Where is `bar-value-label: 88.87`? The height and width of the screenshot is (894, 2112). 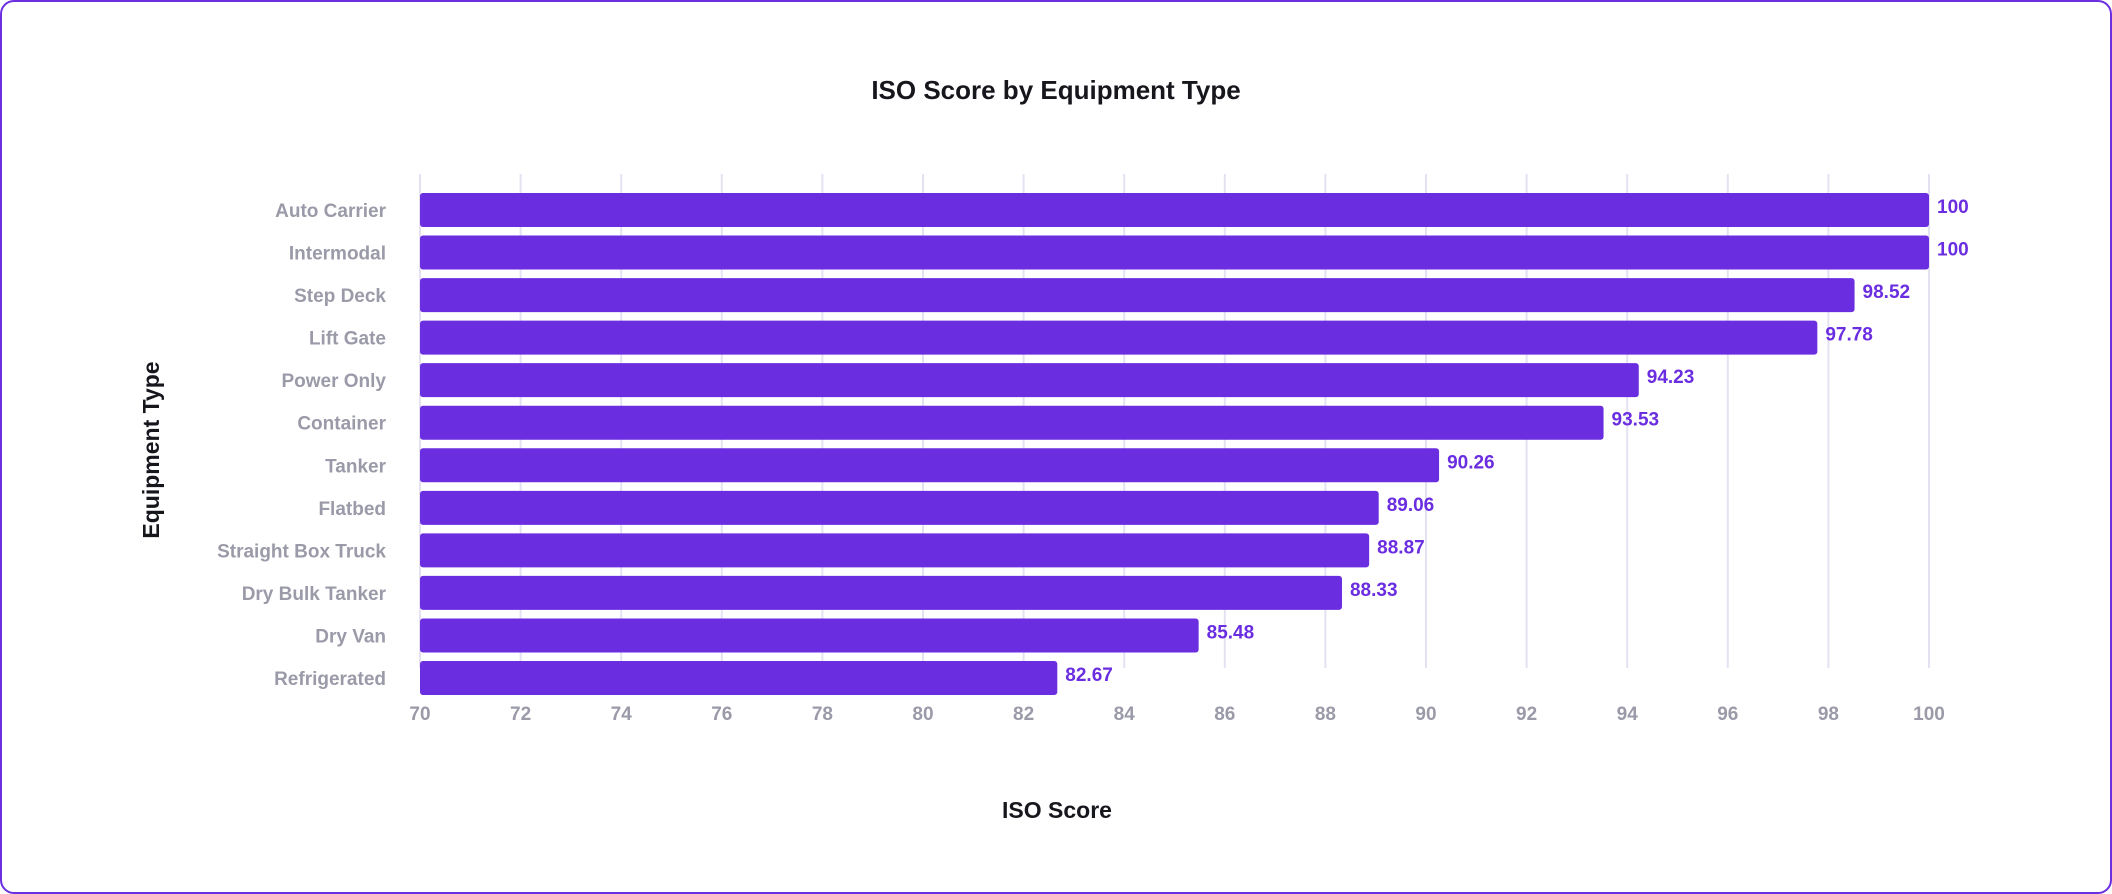
bar-value-label: 88.87 is located at coordinates (1401, 547).